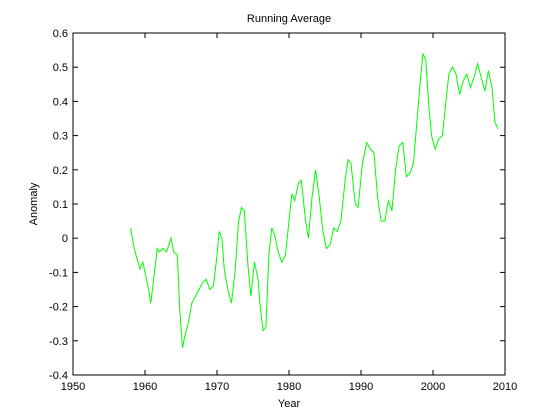 The image size is (560, 420). I want to click on x-tick-label: 1960, so click(145, 387).